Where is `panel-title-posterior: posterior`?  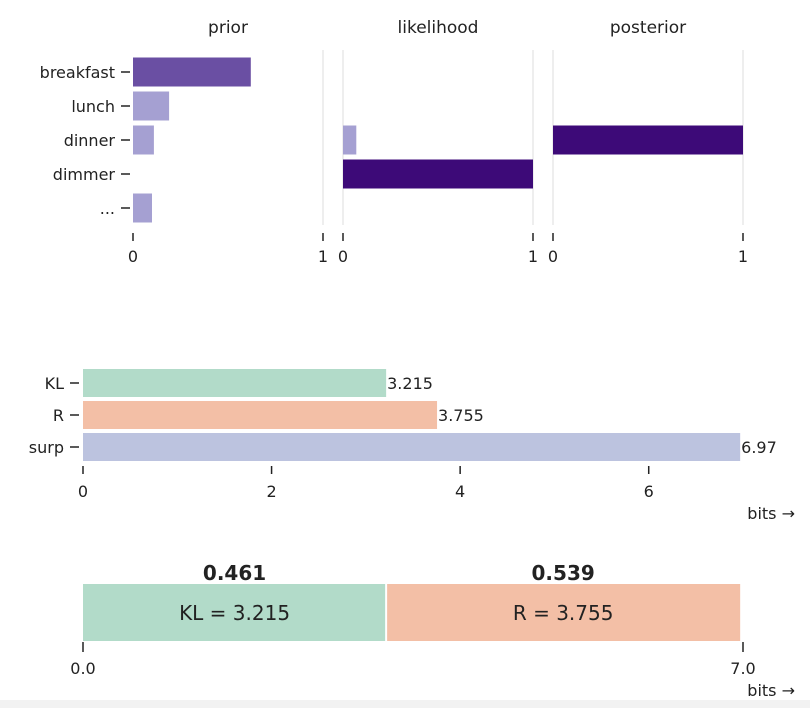
panel-title-posterior: posterior is located at coordinates (648, 28).